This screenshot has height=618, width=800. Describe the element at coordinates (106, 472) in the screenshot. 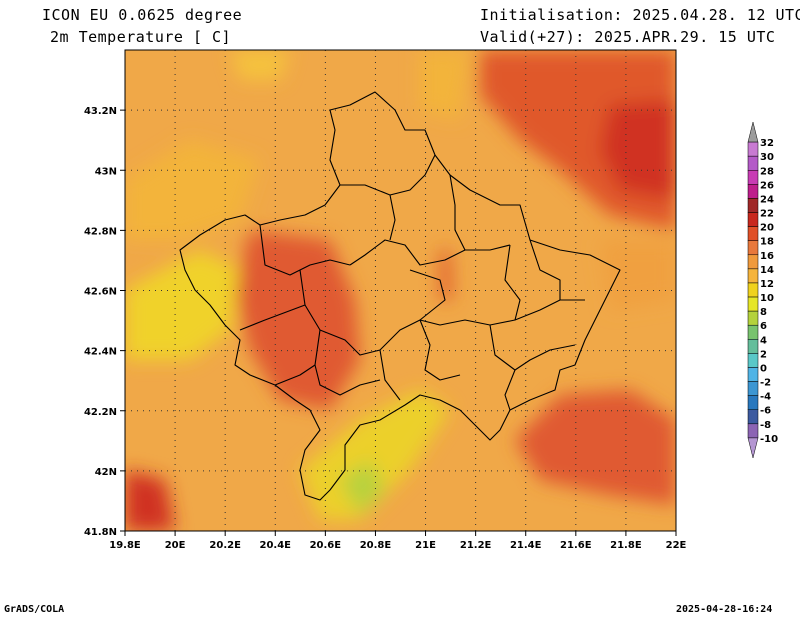

I see `lat-tick-label: 42N` at that location.